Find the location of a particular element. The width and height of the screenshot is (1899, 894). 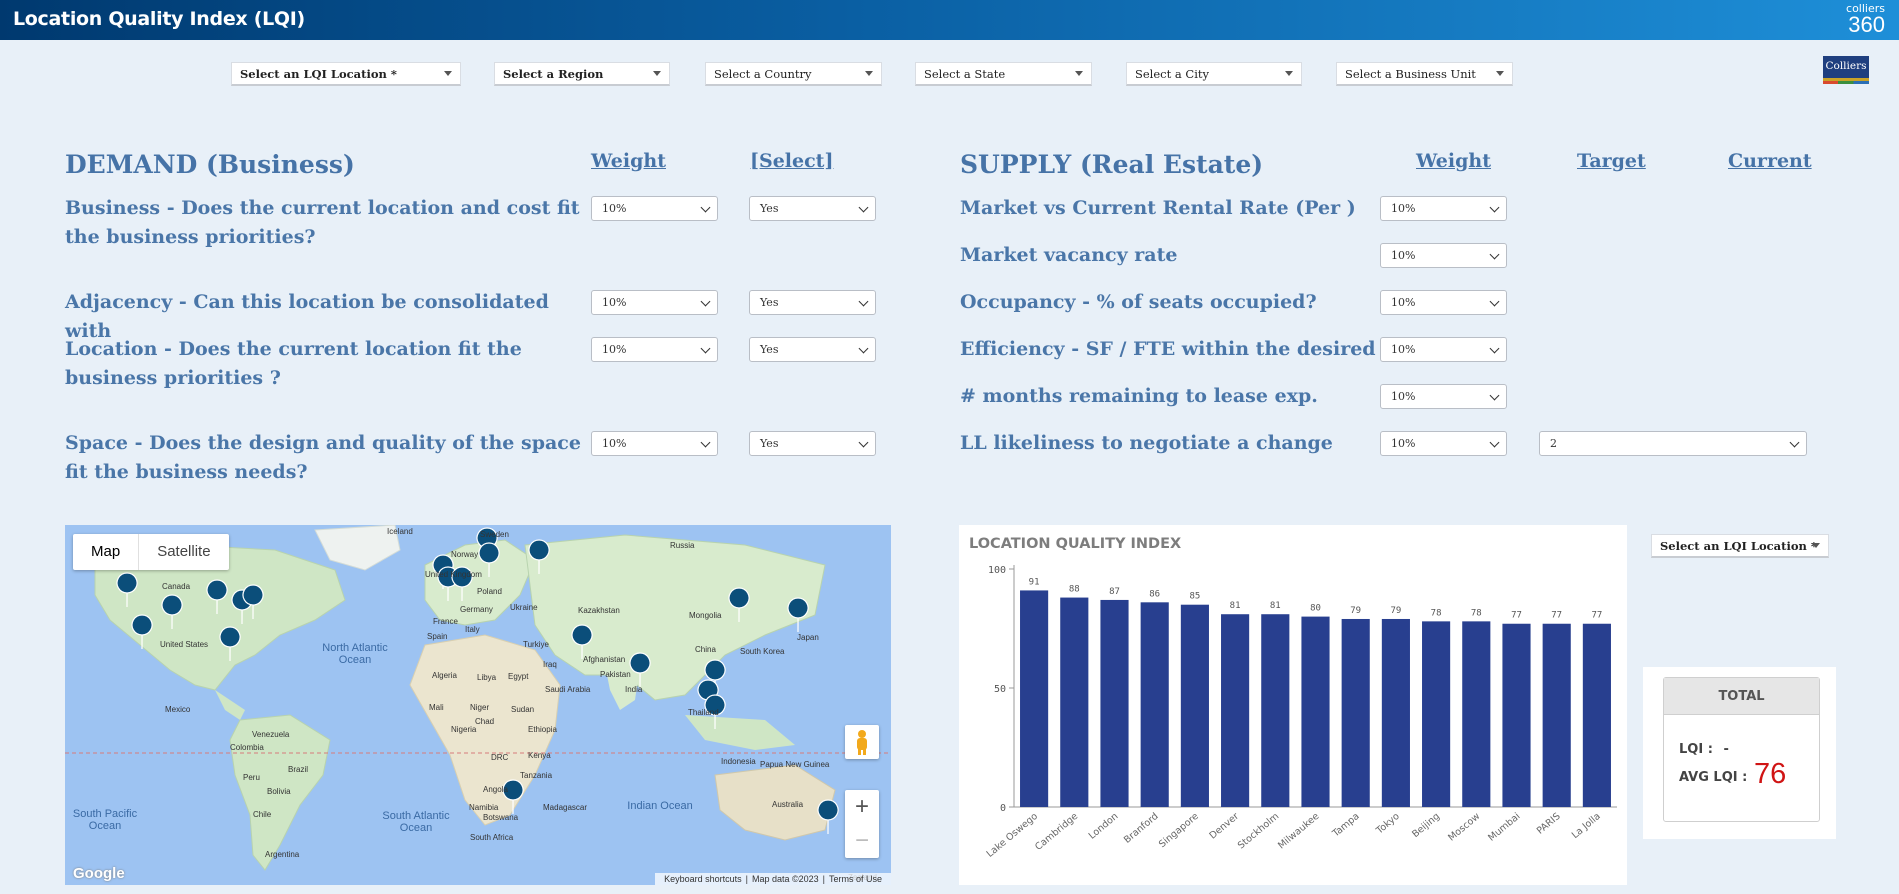

filter-state: Select a State is located at coordinates (1003, 74).